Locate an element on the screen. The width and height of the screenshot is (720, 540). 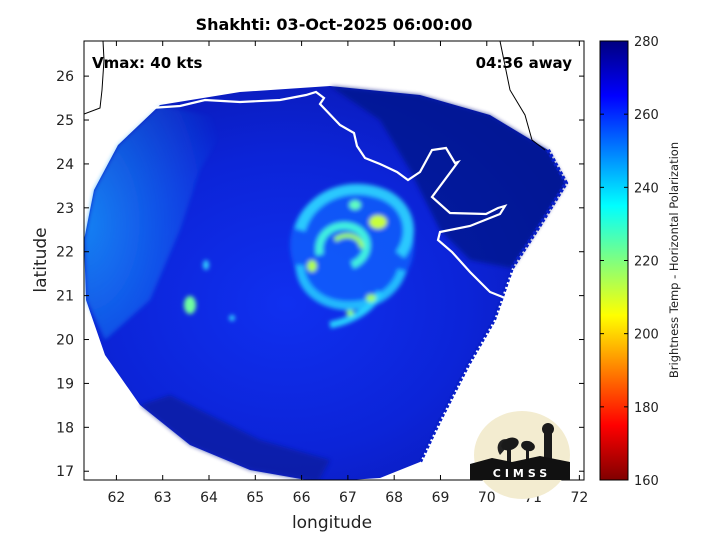
y-tick-label: 17 is located at coordinates (65, 472).